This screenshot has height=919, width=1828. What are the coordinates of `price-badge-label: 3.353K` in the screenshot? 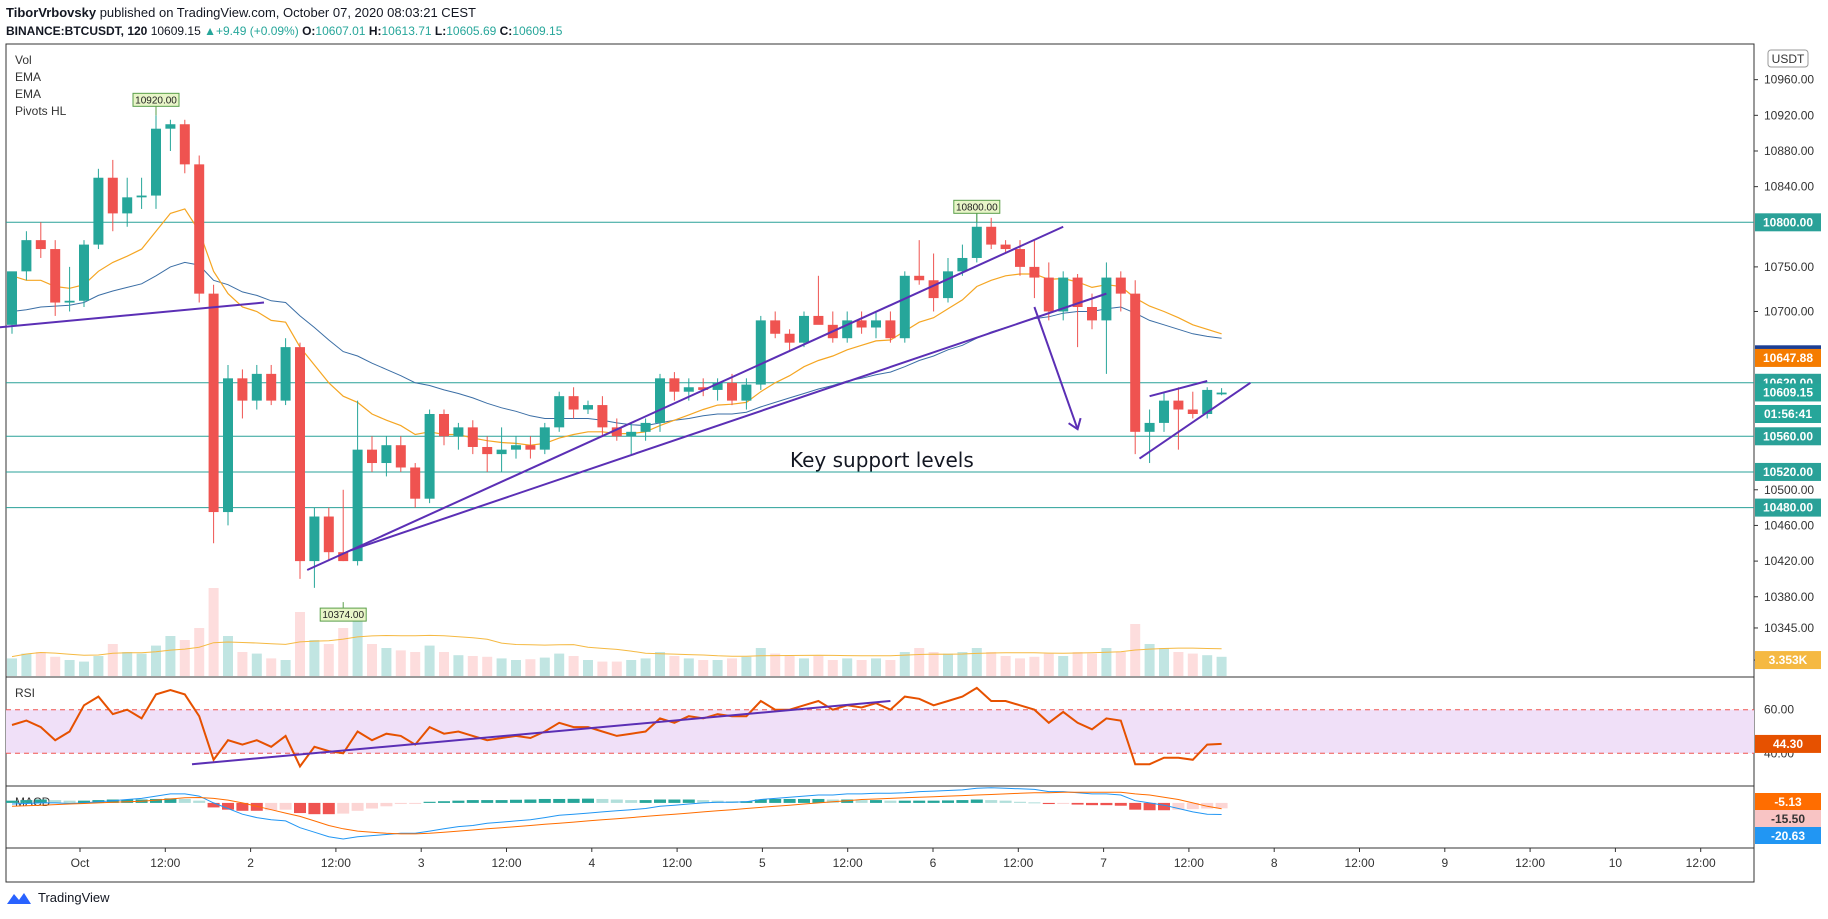 It's located at (1788, 660).